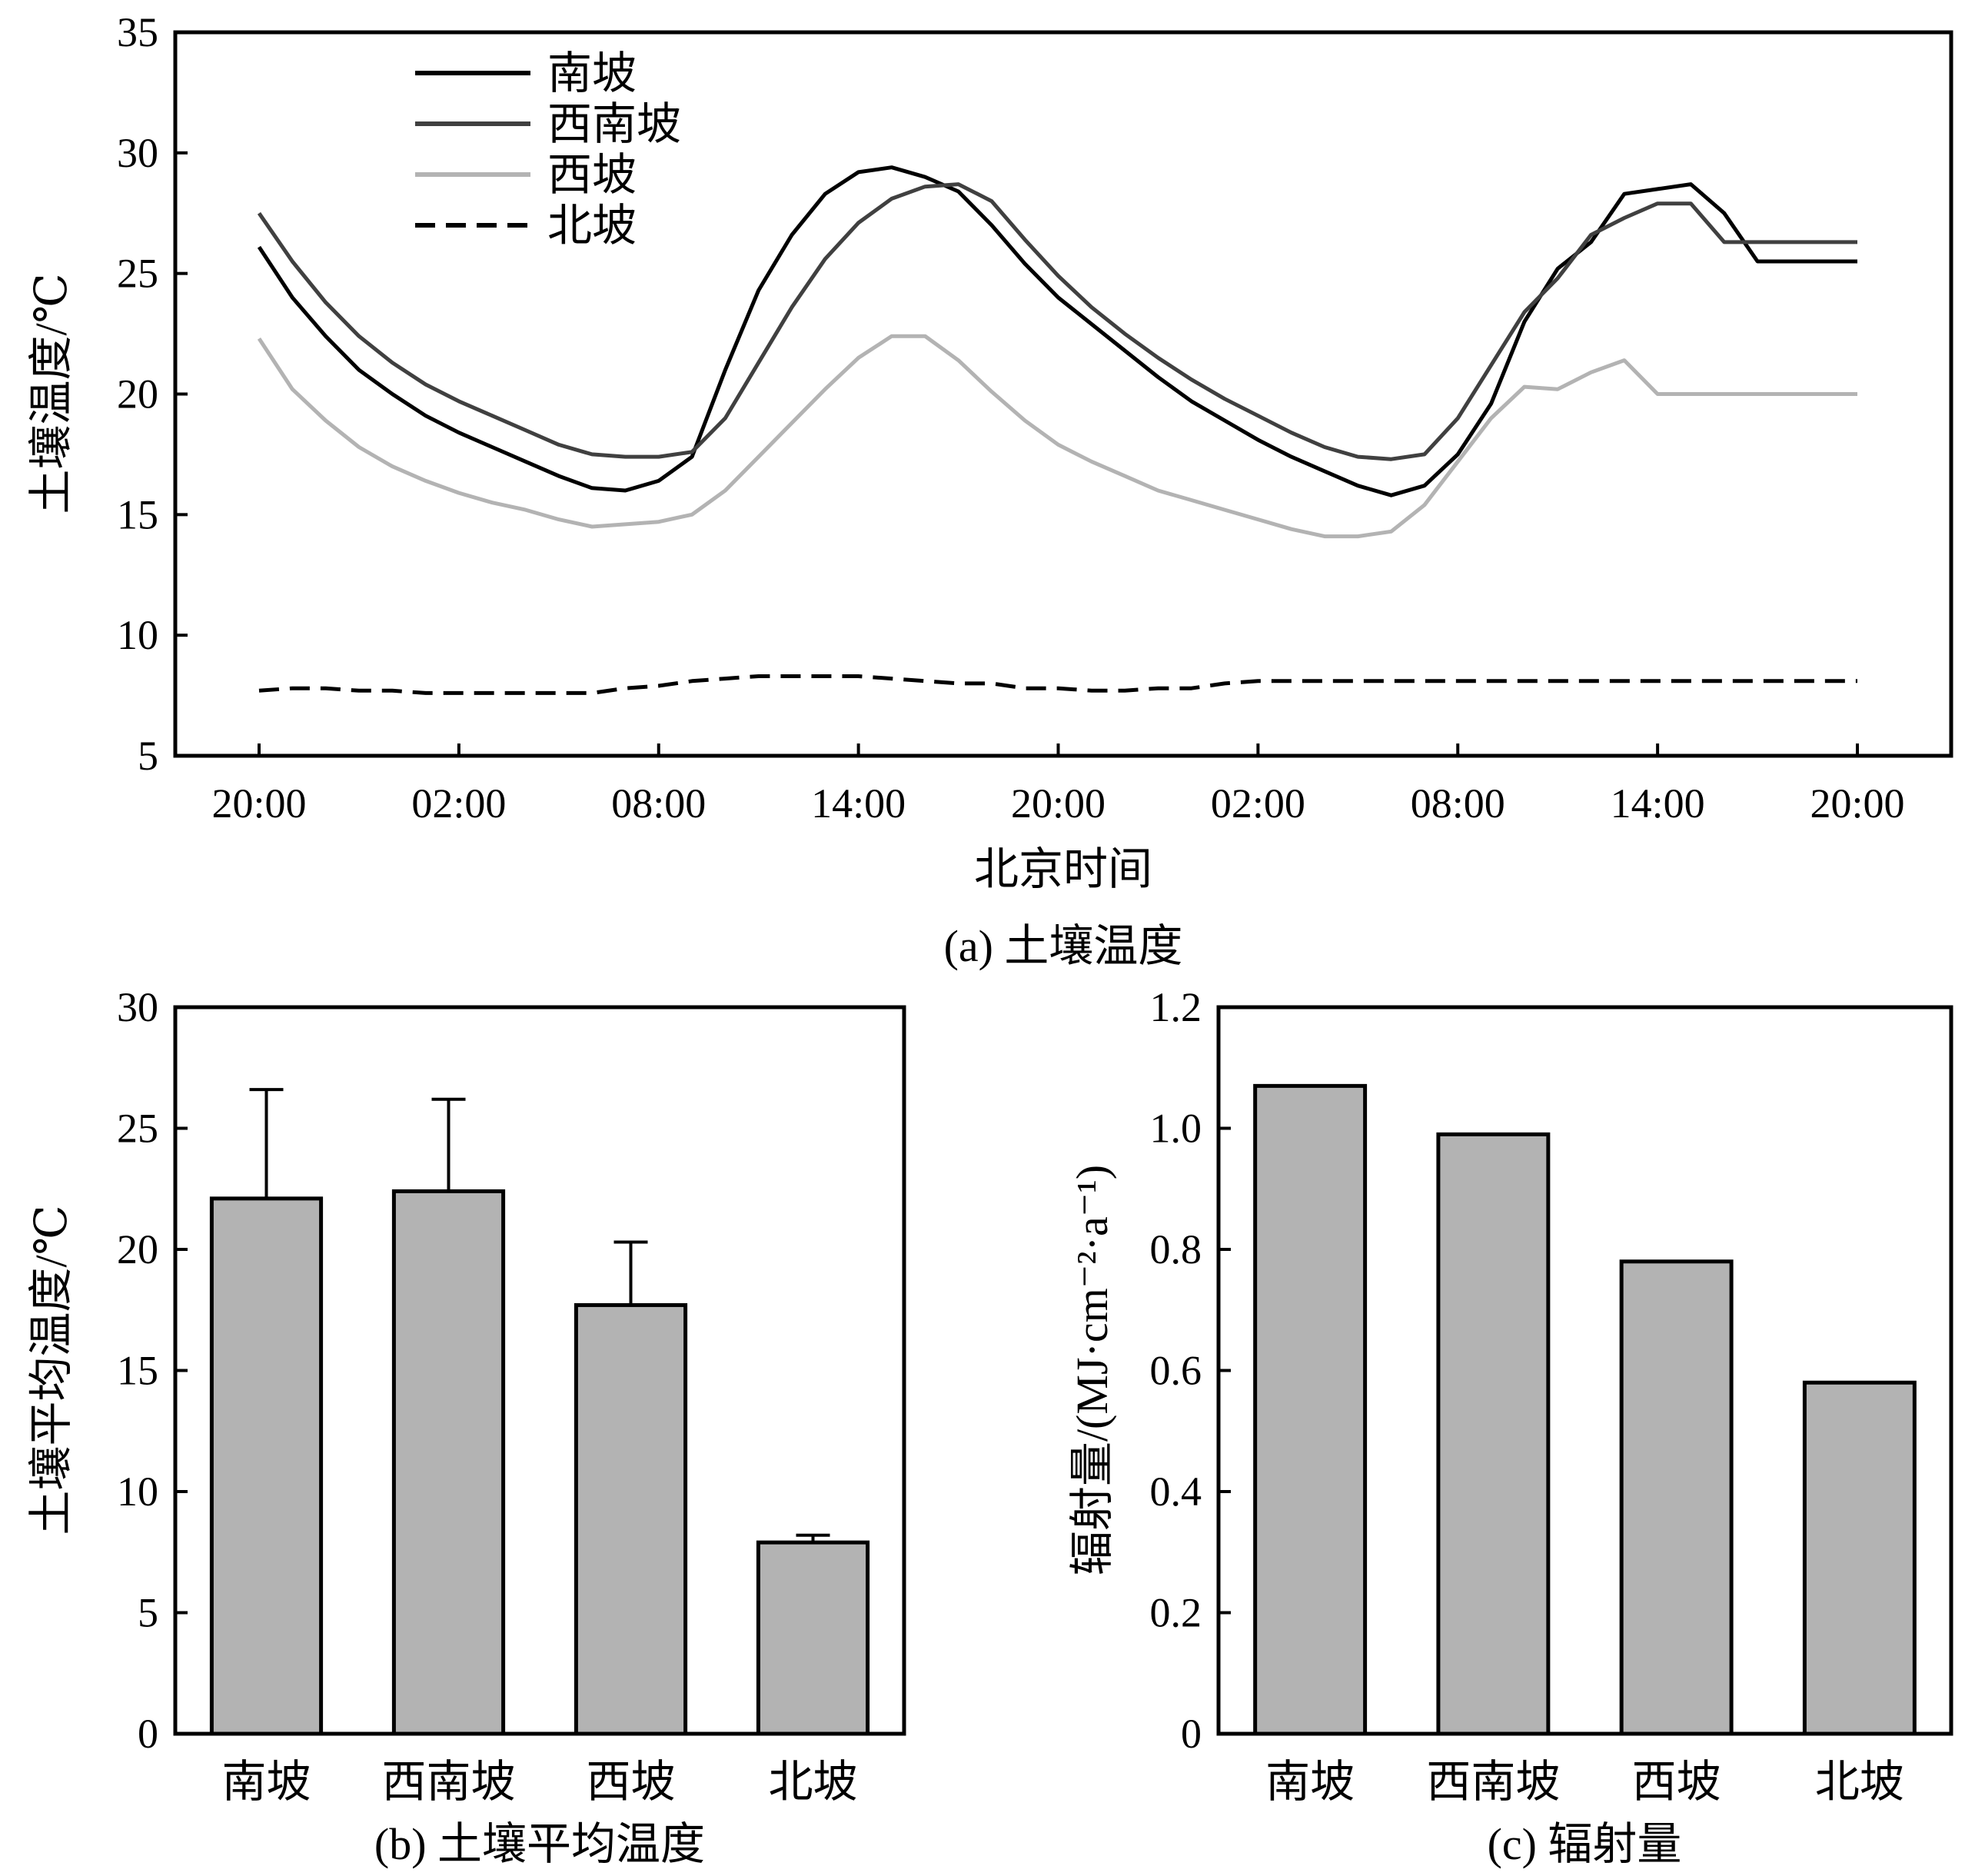 This screenshot has width=1965, height=1876. What do you see at coordinates (138, 394) in the screenshot?
I see `chart-a-ytick-label: 20` at bounding box center [138, 394].